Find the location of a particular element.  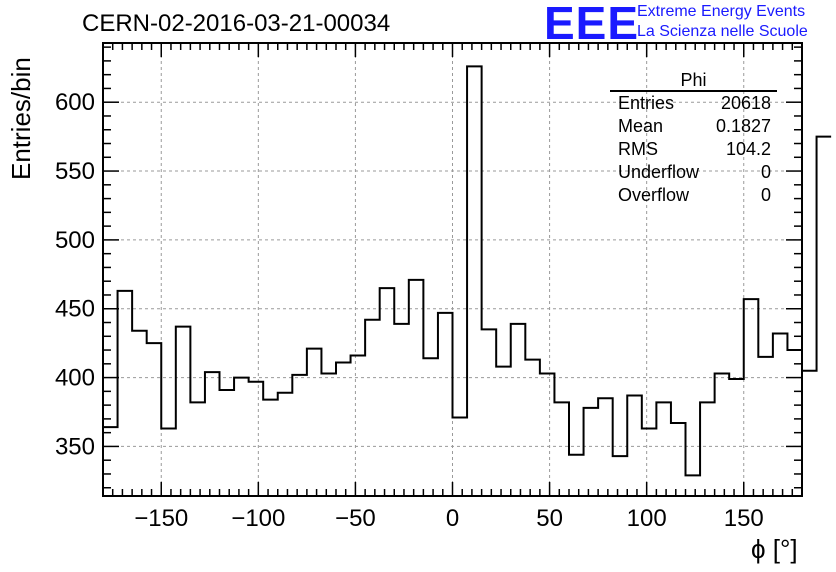

stats-value: 104.2 is located at coordinates (748, 149).